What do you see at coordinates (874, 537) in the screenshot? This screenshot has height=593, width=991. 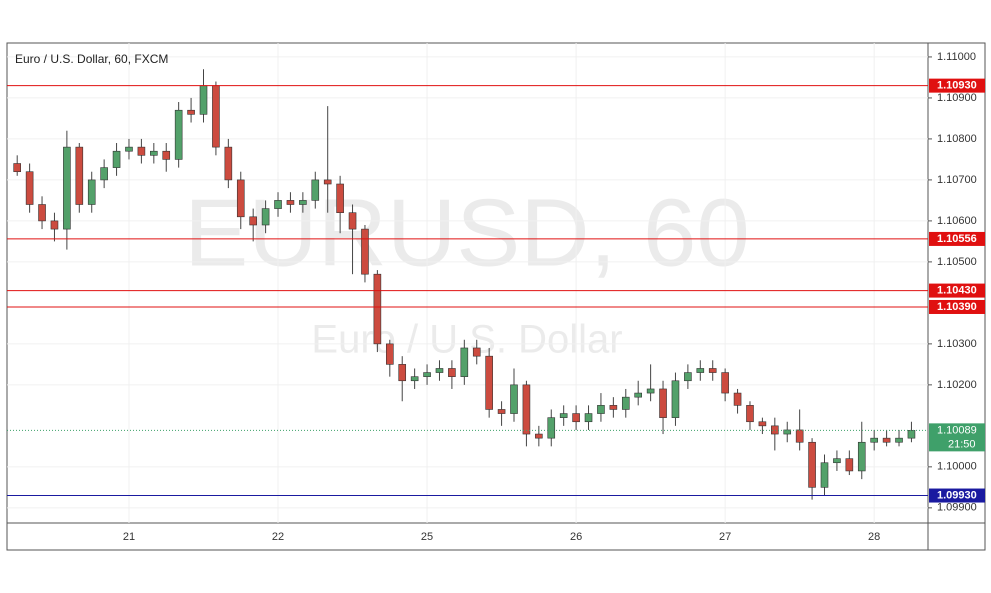 I see `x-tick-label: 28` at bounding box center [874, 537].